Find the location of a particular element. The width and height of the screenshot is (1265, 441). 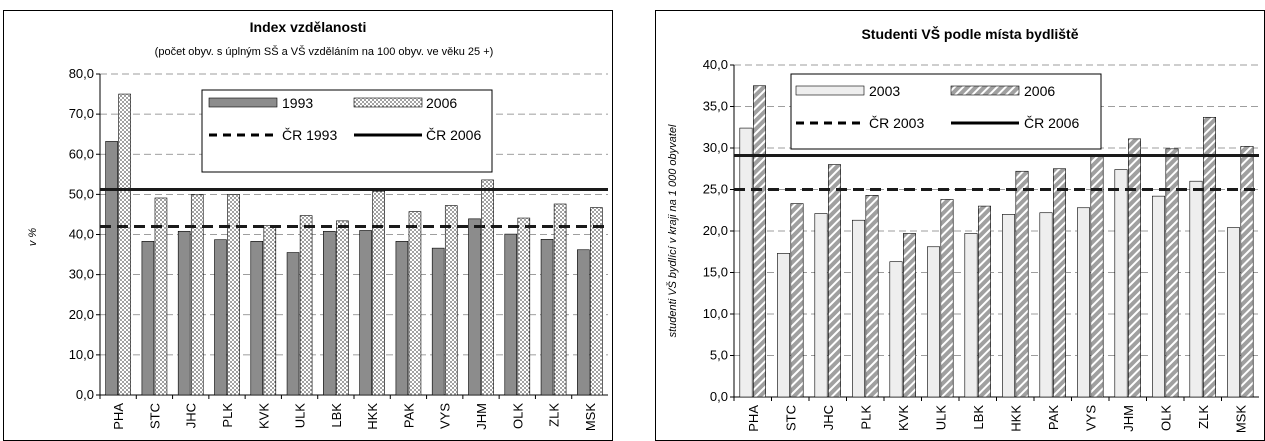

legend: 2003 2006 ČR 2003 ČR 2006 is located at coordinates (946, 111).